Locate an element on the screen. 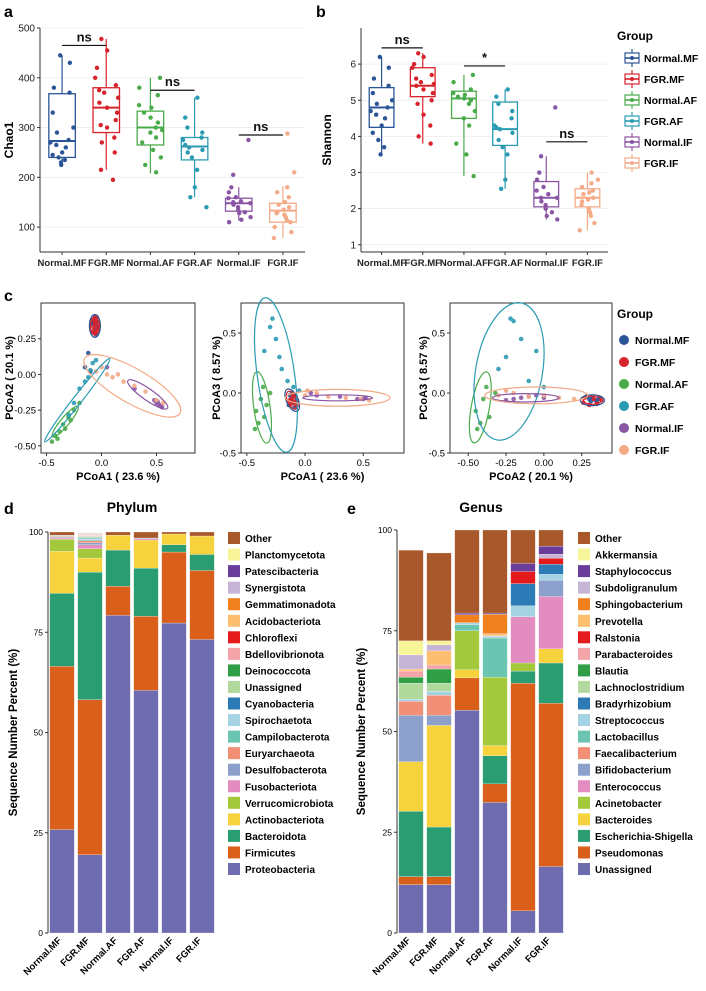  legend-label: Normal.IF is located at coordinates (668, 143).